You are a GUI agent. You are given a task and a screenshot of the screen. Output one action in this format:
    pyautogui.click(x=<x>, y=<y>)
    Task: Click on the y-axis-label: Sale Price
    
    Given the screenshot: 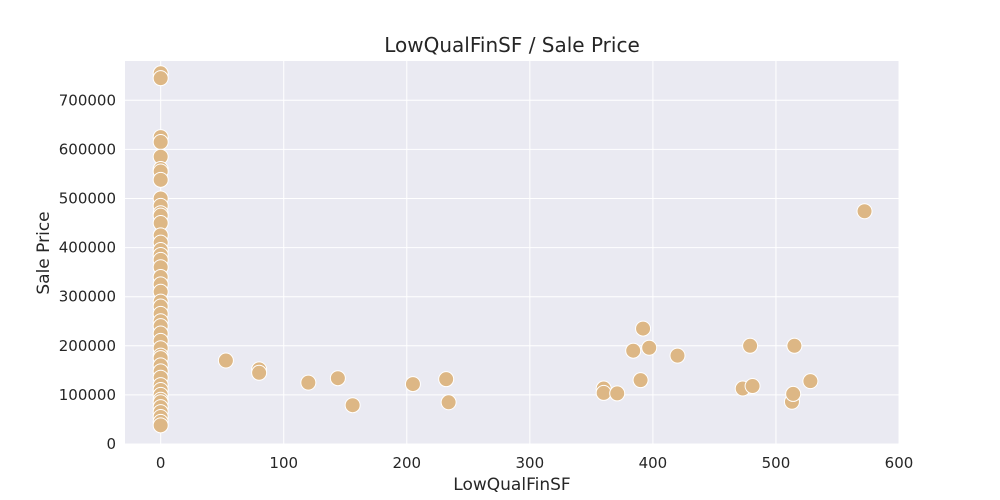 What is the action you would take?
    pyautogui.click(x=44, y=252)
    